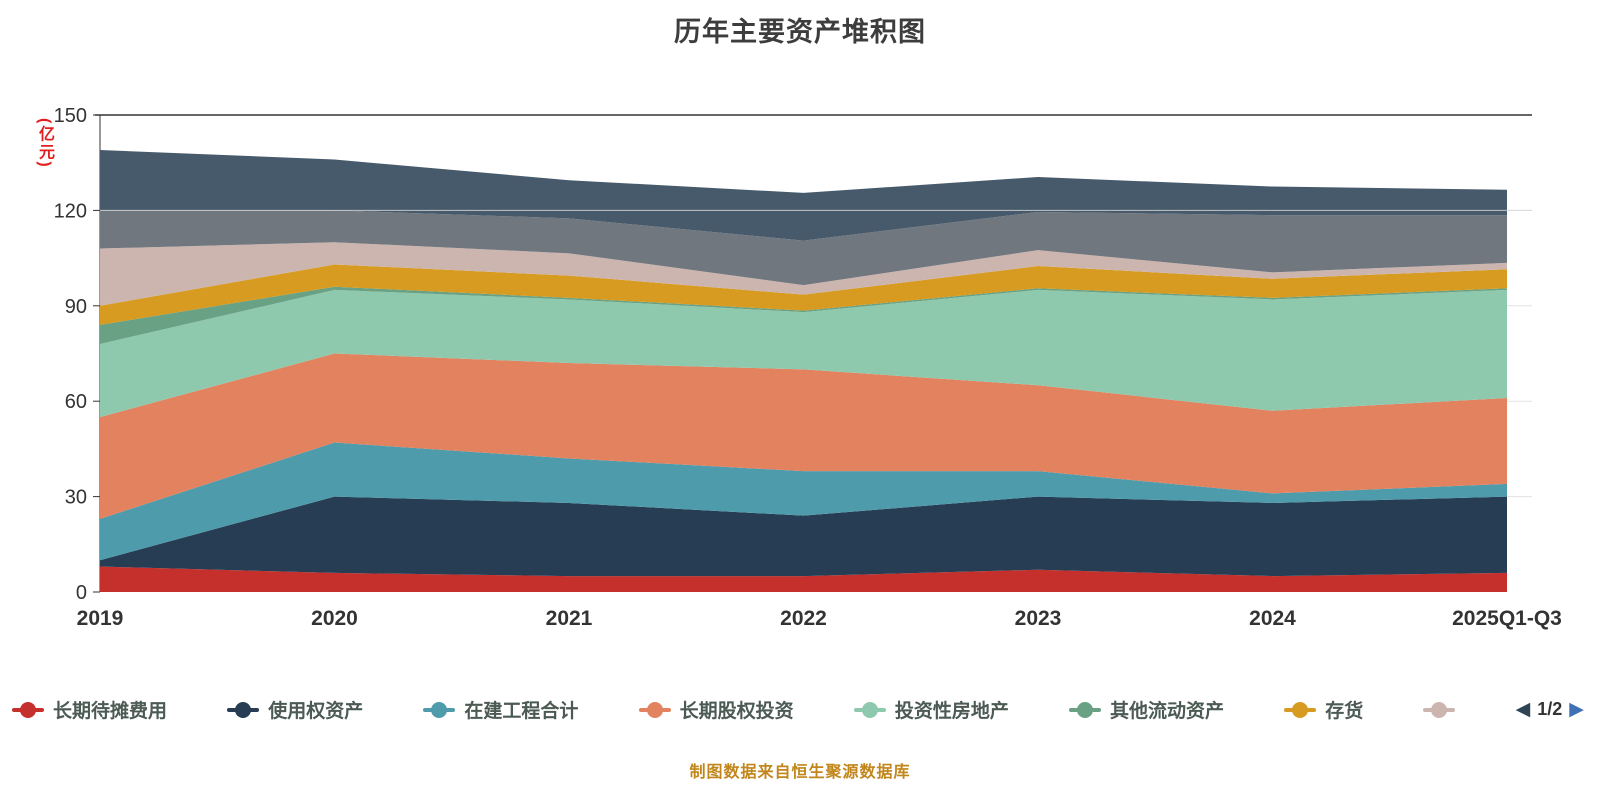 The image size is (1600, 800). Describe the element at coordinates (334, 618) in the screenshot. I see `x-tick-label: 2020` at that location.